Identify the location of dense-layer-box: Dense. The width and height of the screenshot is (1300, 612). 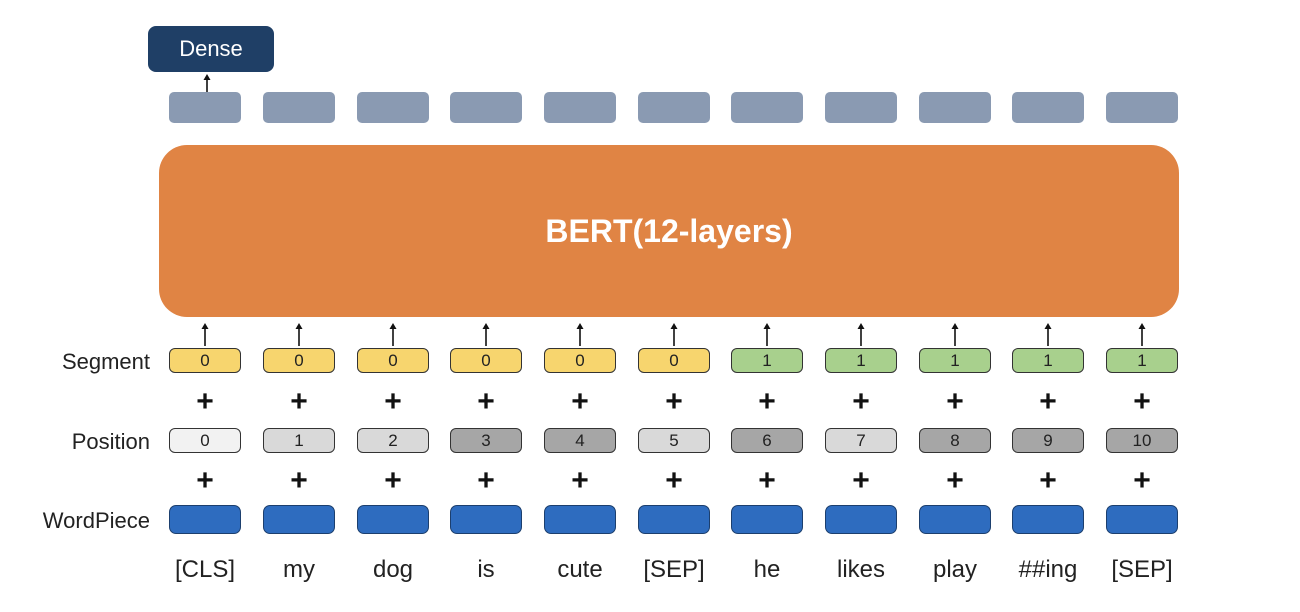
(211, 49).